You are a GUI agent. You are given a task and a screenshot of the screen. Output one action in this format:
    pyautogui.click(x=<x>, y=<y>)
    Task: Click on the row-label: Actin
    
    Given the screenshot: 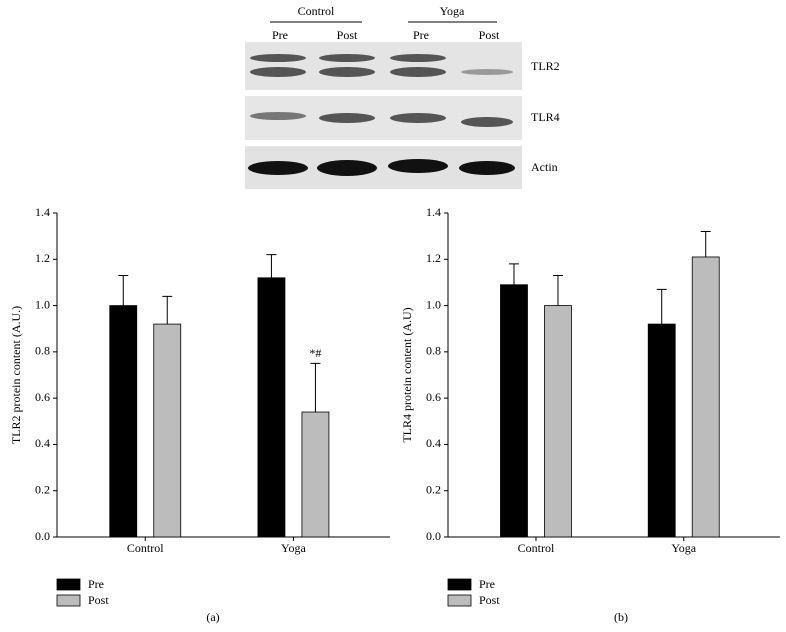 What is the action you would take?
    pyautogui.click(x=544, y=167)
    